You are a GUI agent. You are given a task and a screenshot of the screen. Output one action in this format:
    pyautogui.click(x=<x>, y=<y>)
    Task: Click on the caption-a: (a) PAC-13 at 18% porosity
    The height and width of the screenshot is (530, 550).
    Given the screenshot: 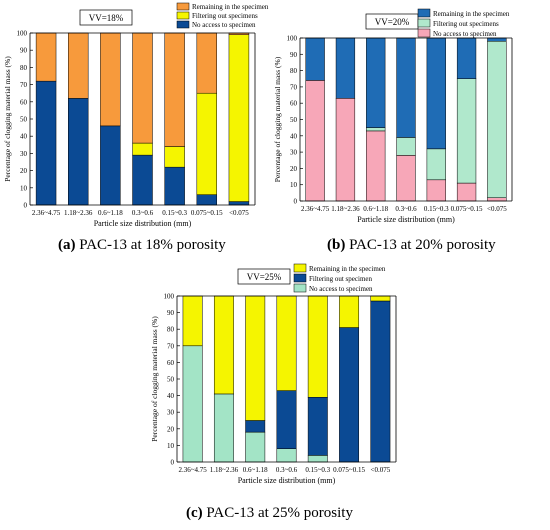 What is the action you would take?
    pyautogui.click(x=142, y=245)
    